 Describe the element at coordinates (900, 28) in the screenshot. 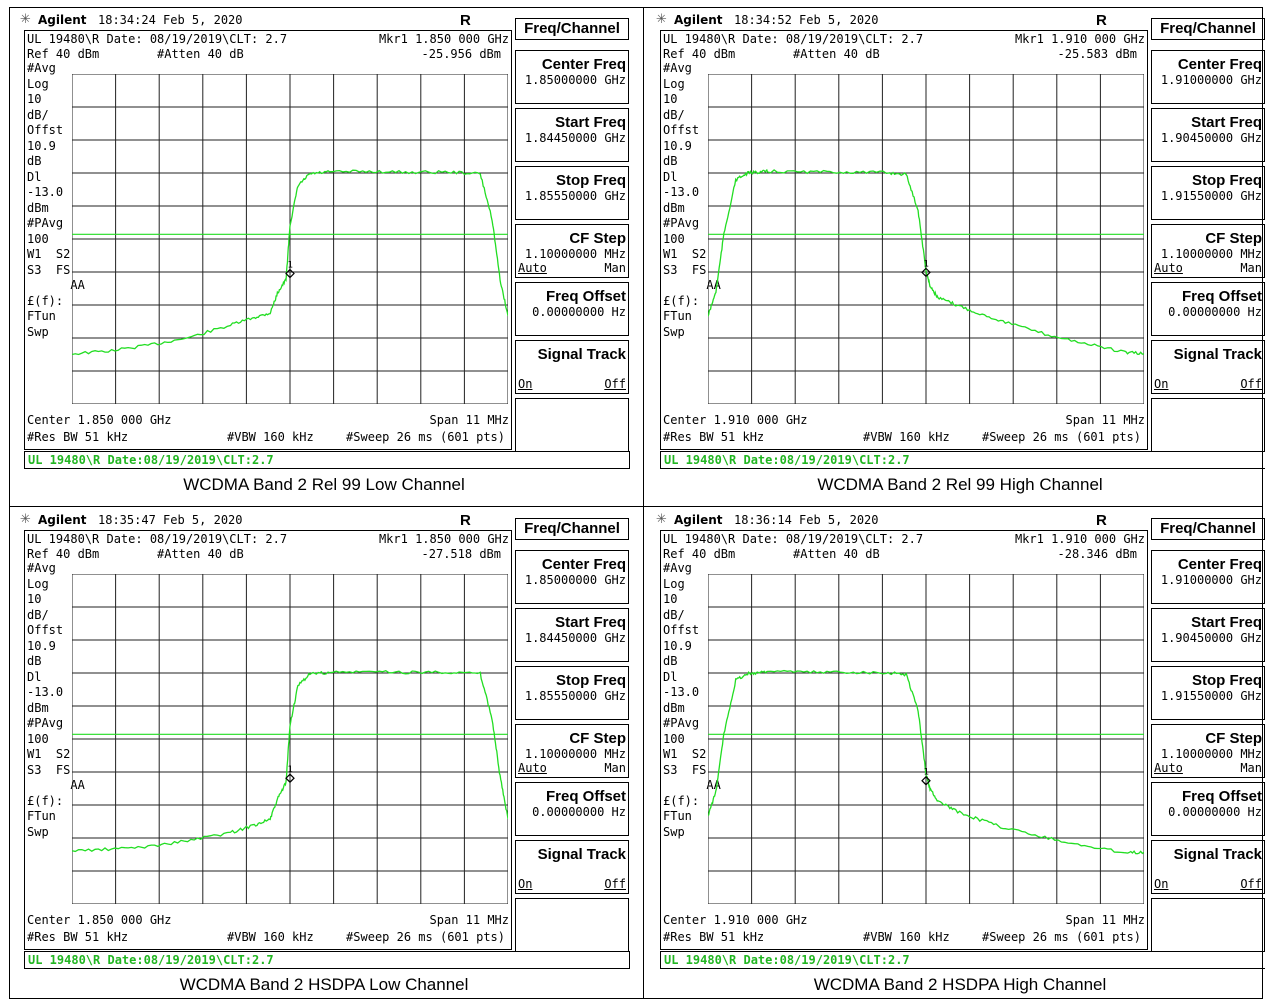

I see `panel-header: ✳ Agilent 18:34:52 Feb 5, 2020 R T` at that location.